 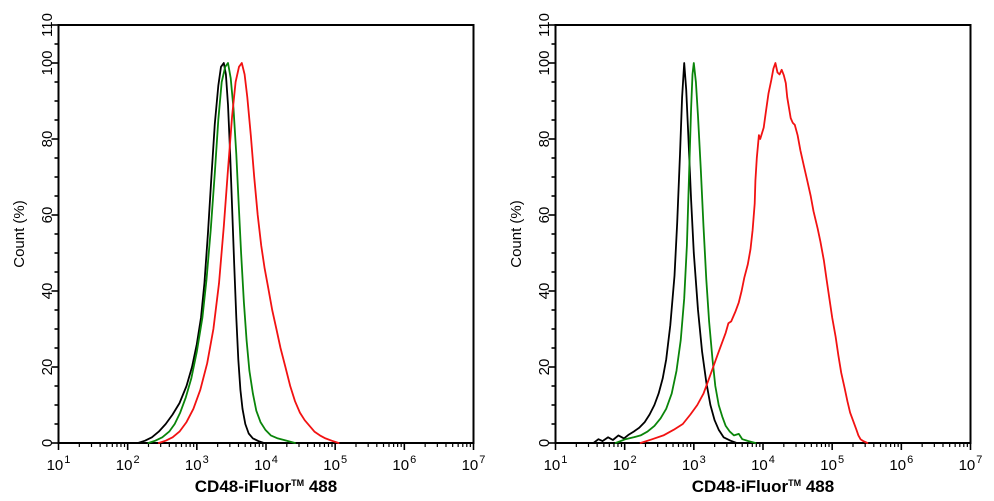 I want to click on curve-red, so click(x=248, y=253).